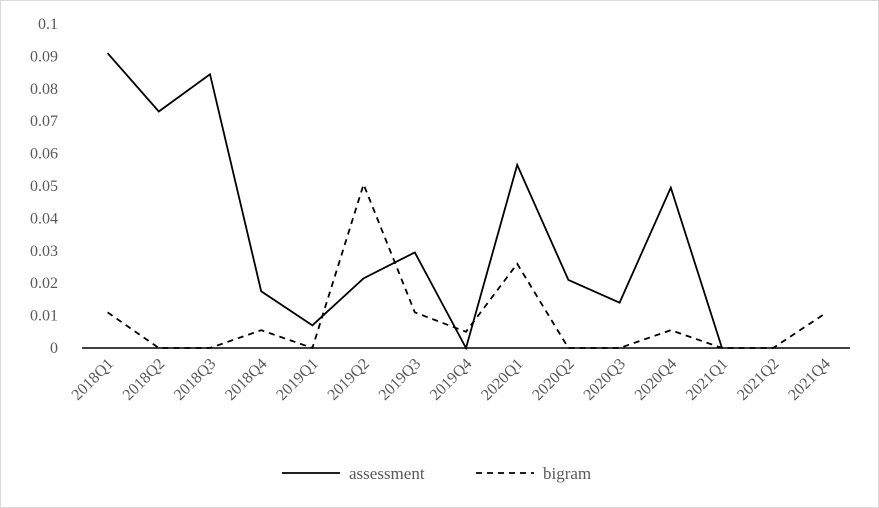 This screenshot has height=508, width=879. I want to click on x-tick-label: 2020Q4, so click(656, 379).